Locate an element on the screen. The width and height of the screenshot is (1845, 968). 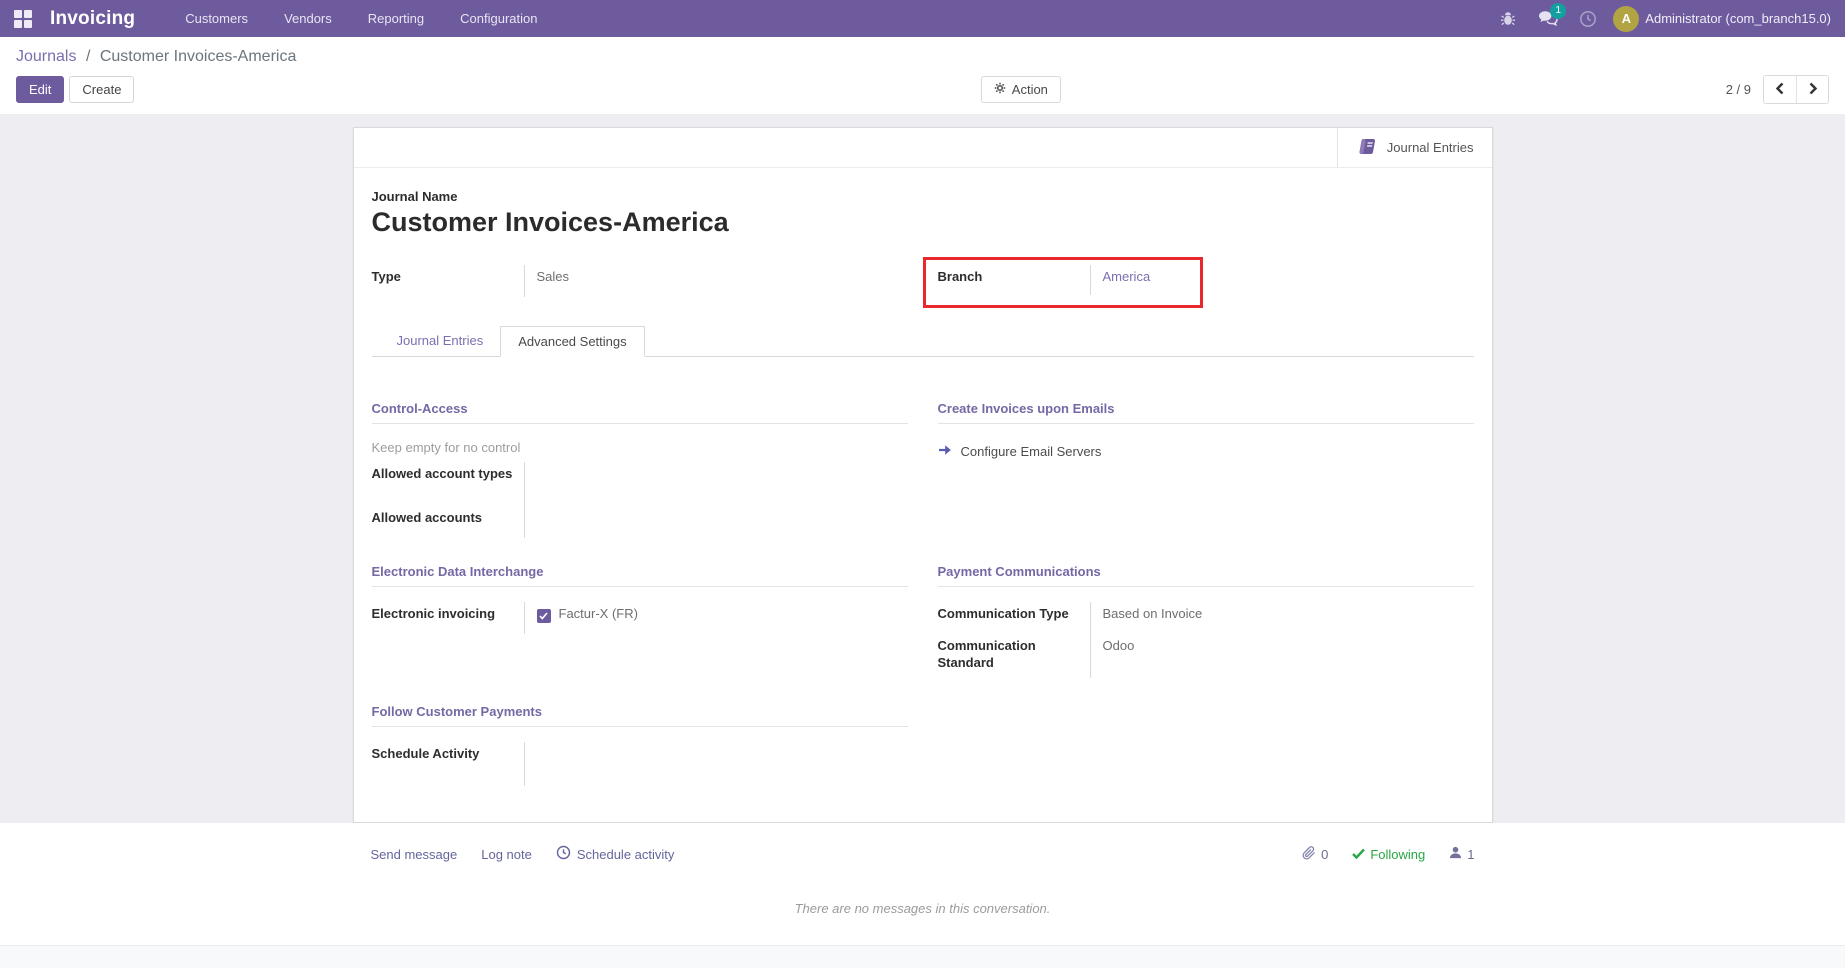
schedule-activity-field: Schedule Activity is located at coordinates (640, 764).